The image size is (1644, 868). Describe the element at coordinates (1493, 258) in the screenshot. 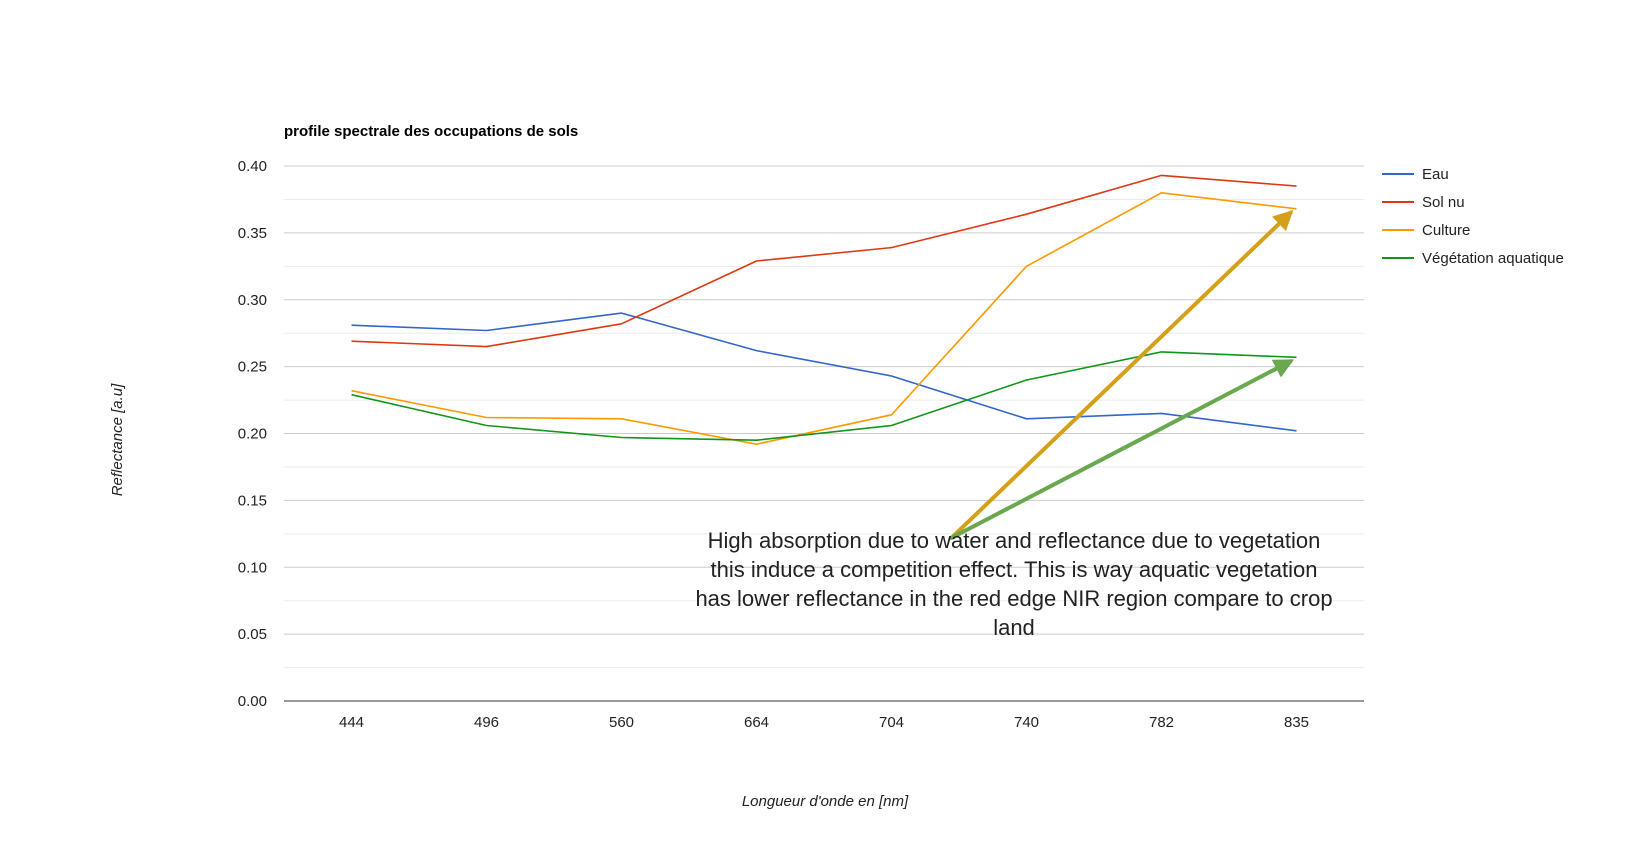

I see `legend-entry: Végétation aquatique` at that location.